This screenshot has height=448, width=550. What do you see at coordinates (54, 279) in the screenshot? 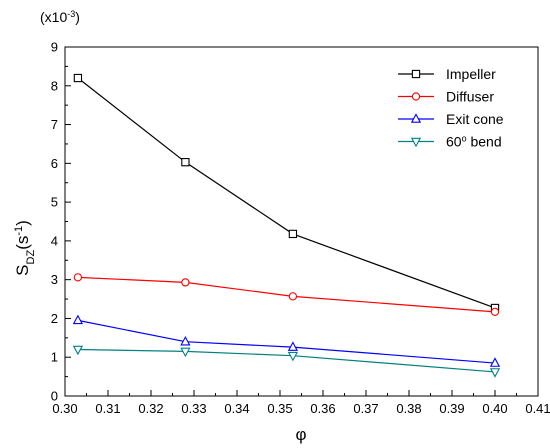
I see `y-tick-label: 3` at bounding box center [54, 279].